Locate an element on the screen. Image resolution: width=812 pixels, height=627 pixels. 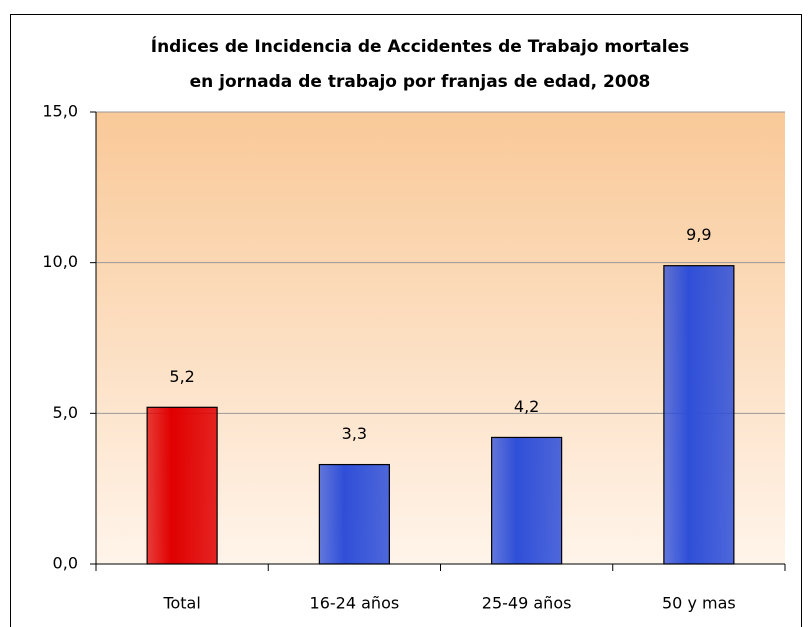
data-label: 3,3 is located at coordinates (354, 433).